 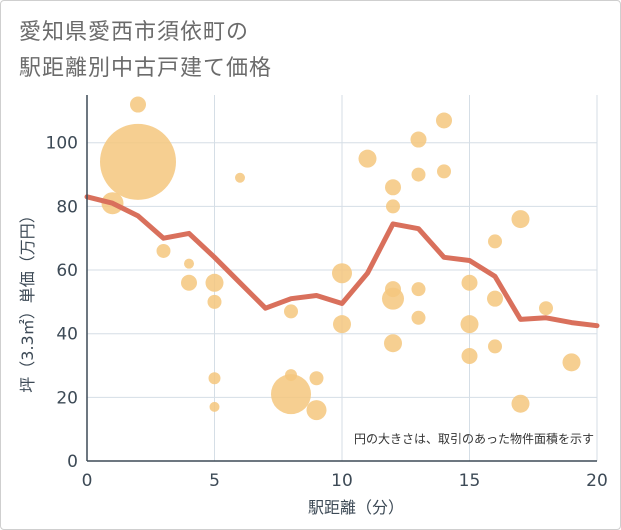 I want to click on y-tick-label: 20, so click(x=67, y=398).